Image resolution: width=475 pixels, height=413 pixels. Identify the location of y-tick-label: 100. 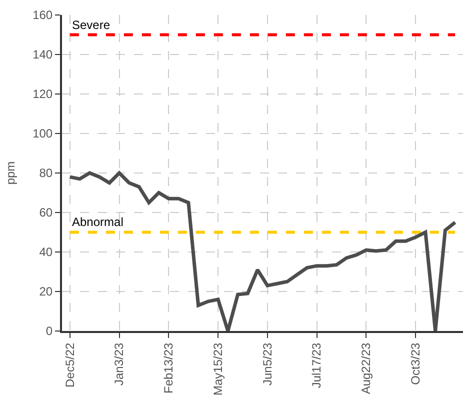
(42, 133).